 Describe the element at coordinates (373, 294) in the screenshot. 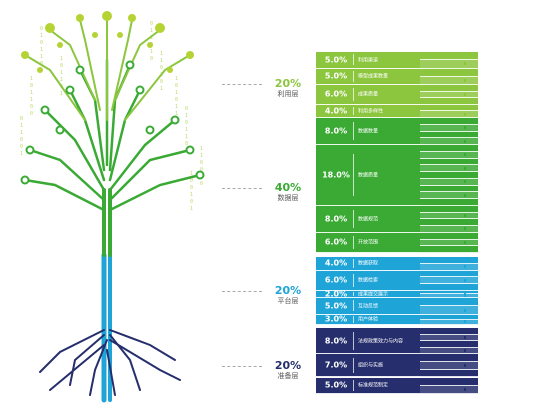

I see `indicator-name: 成果提交展示` at that location.